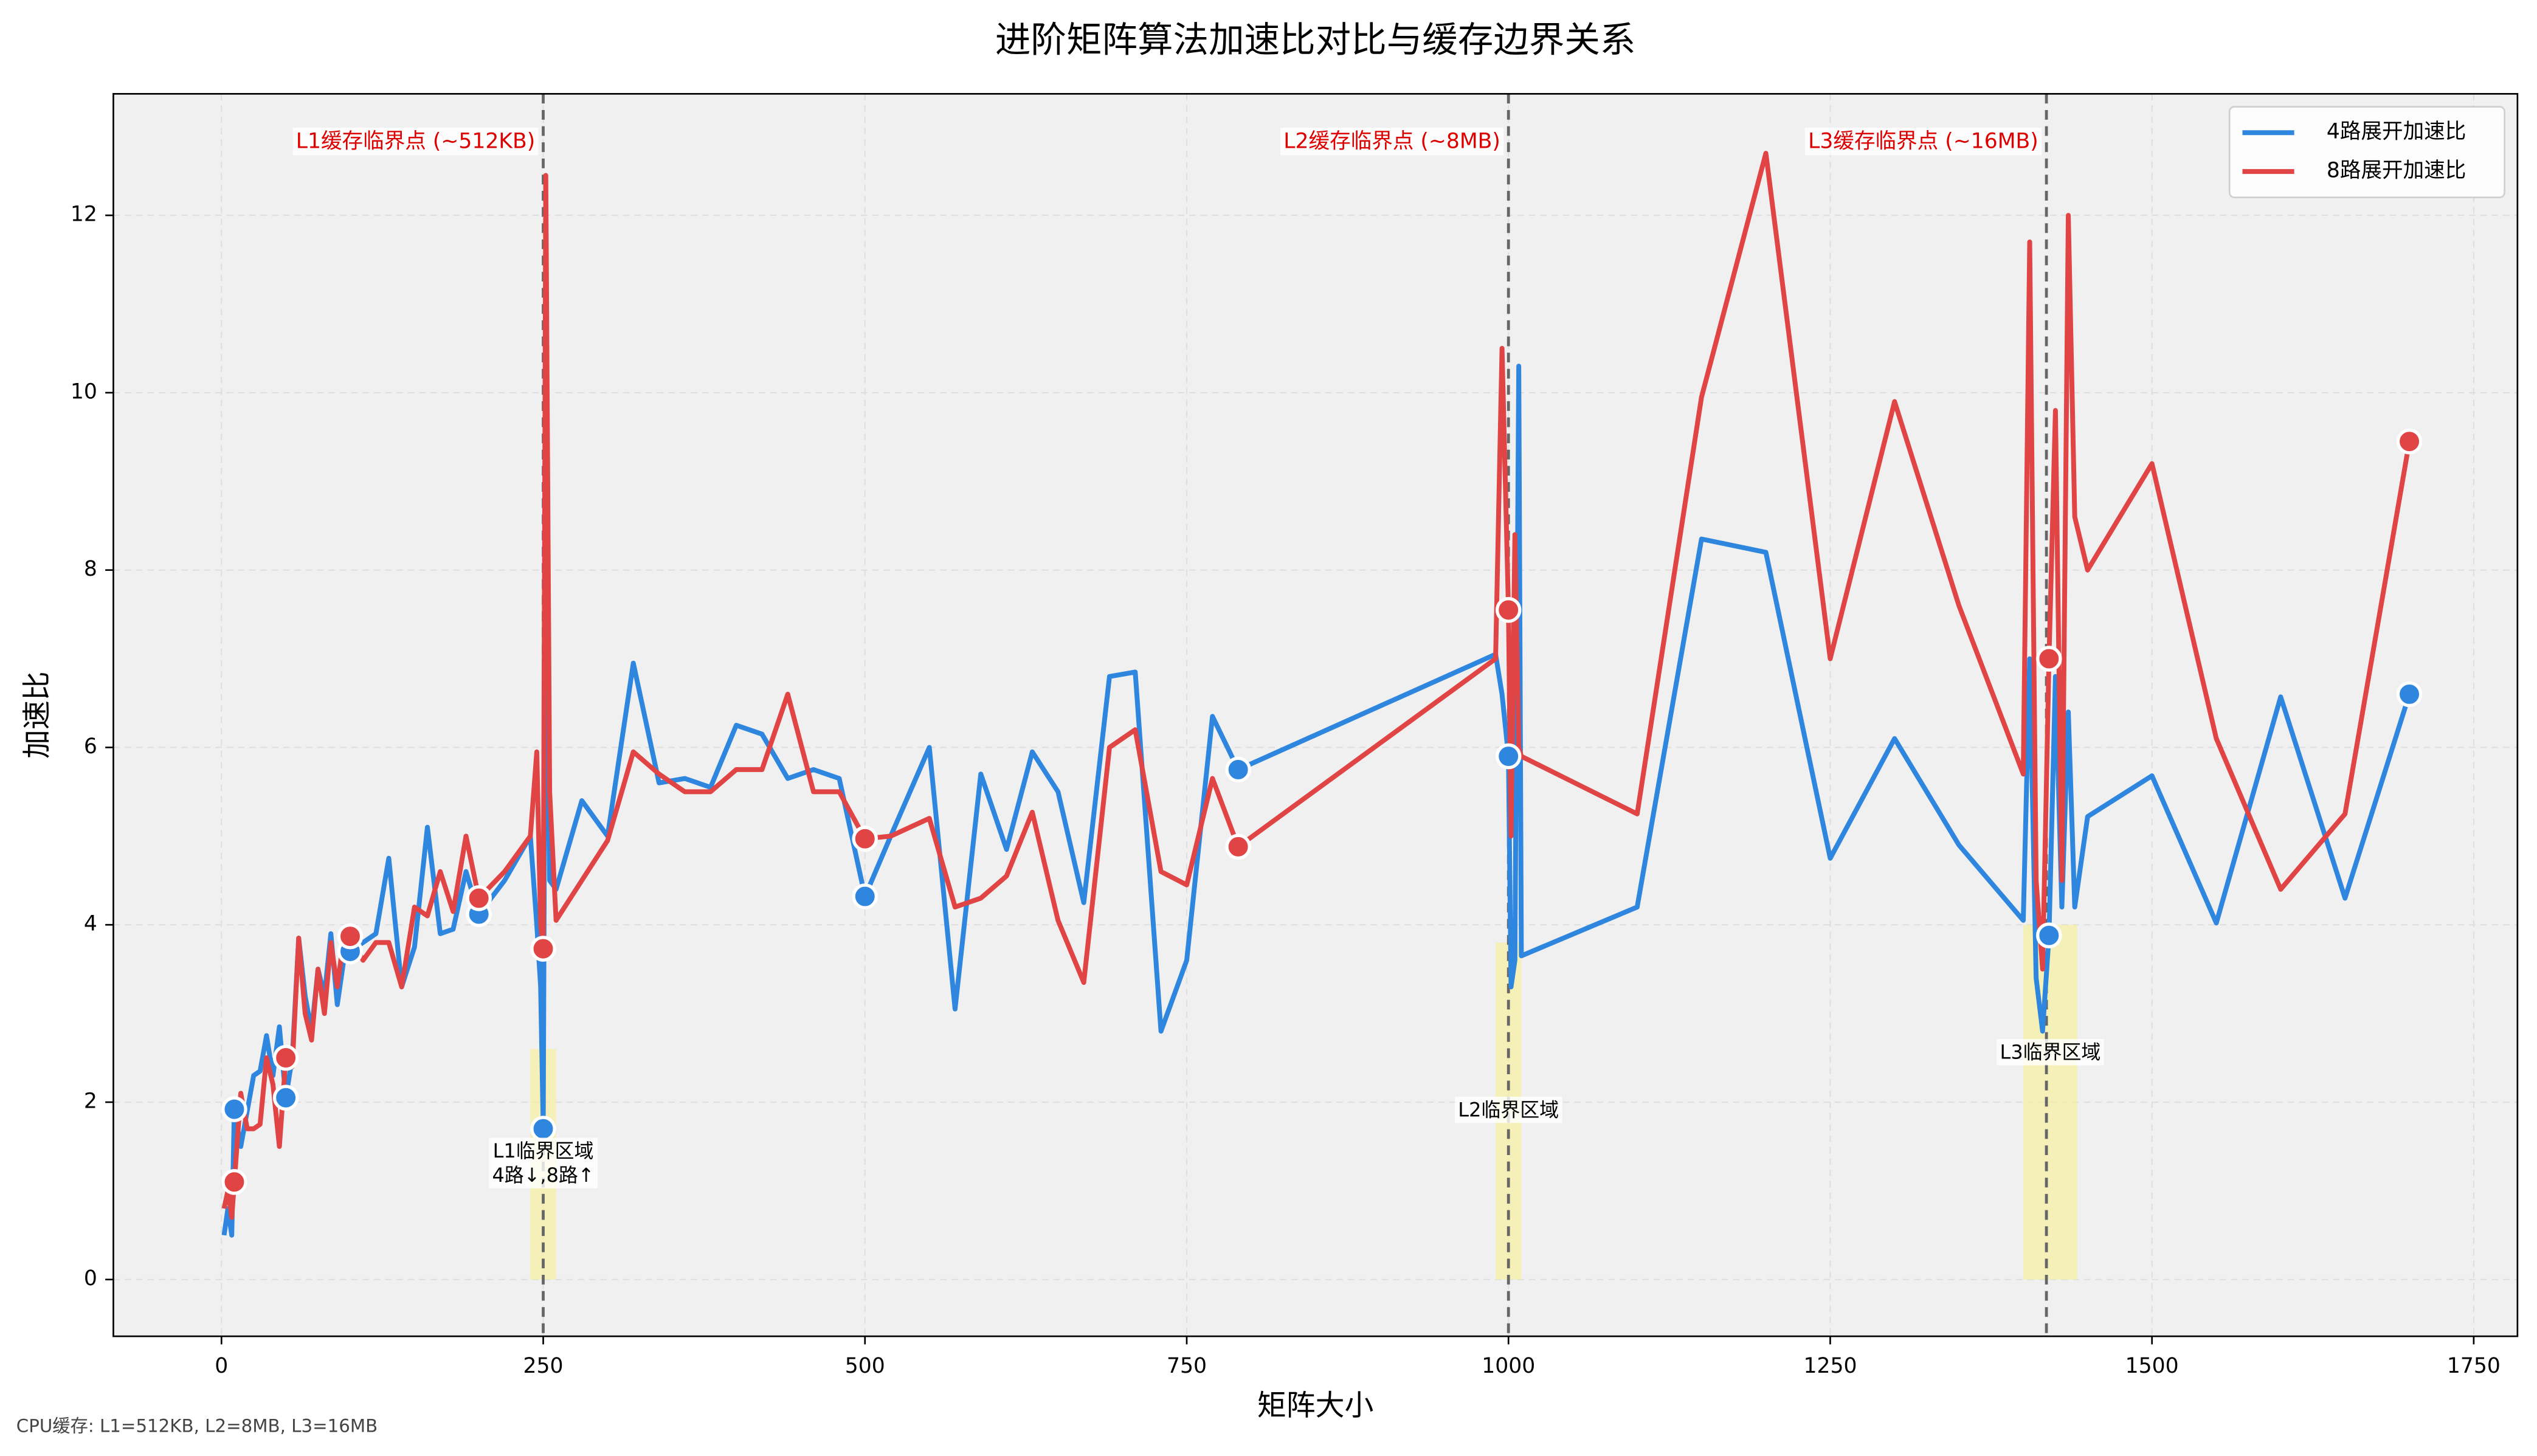  I want to click on region-label: L2临界区域, so click(1509, 1110).